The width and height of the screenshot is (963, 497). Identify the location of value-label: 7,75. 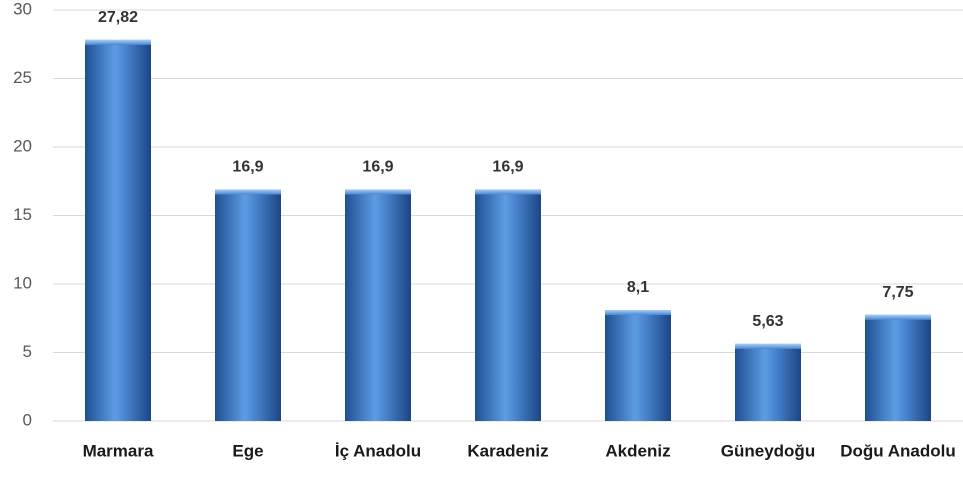
(897, 292).